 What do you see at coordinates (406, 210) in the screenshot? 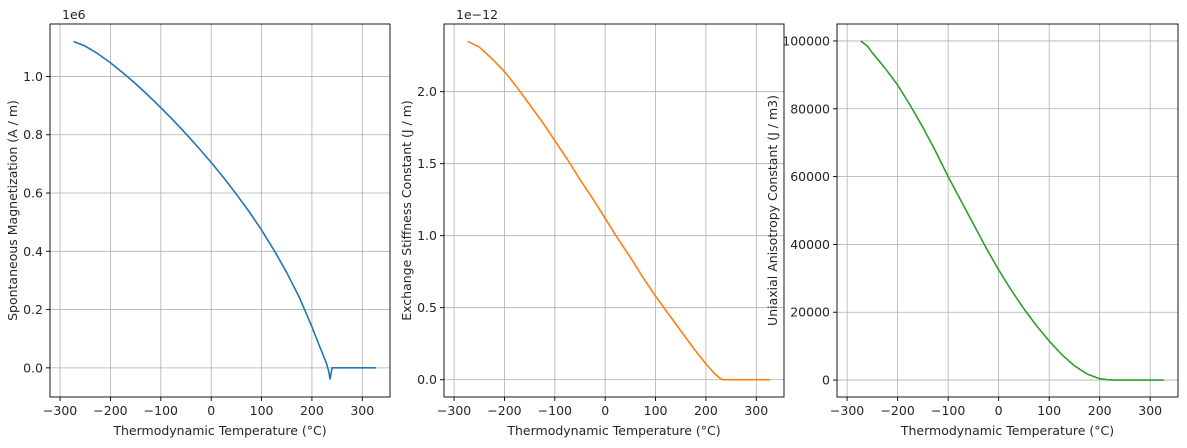
I see `y-axis-label: Exchange Stiffness Constant (J / m)` at bounding box center [406, 210].